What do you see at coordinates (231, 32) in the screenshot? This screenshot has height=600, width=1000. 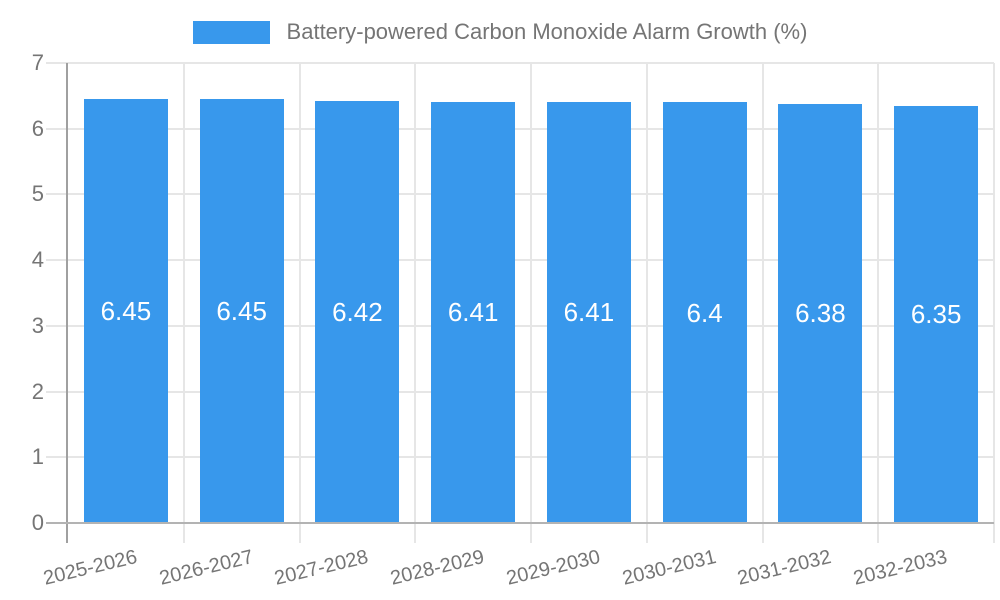 I see `legend-color-swatch` at bounding box center [231, 32].